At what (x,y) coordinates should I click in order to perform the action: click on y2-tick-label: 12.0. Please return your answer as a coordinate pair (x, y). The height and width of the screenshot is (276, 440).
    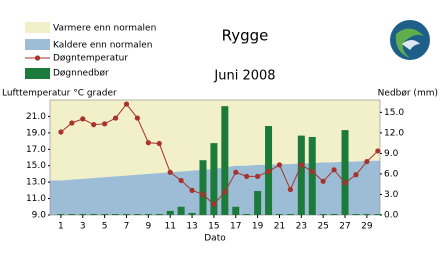
    Looking at the image, I should click on (394, 133).